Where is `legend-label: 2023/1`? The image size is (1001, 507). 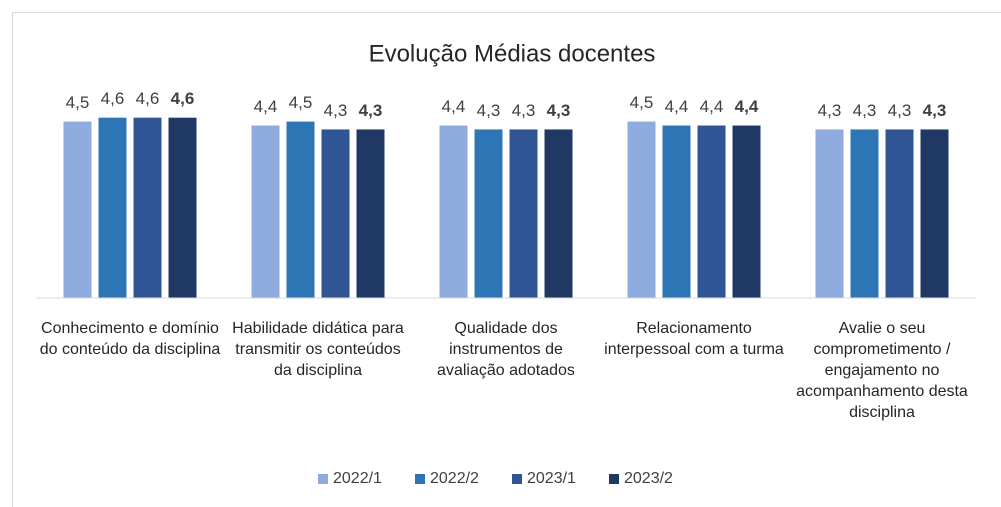 legend-label: 2023/1 is located at coordinates (551, 478).